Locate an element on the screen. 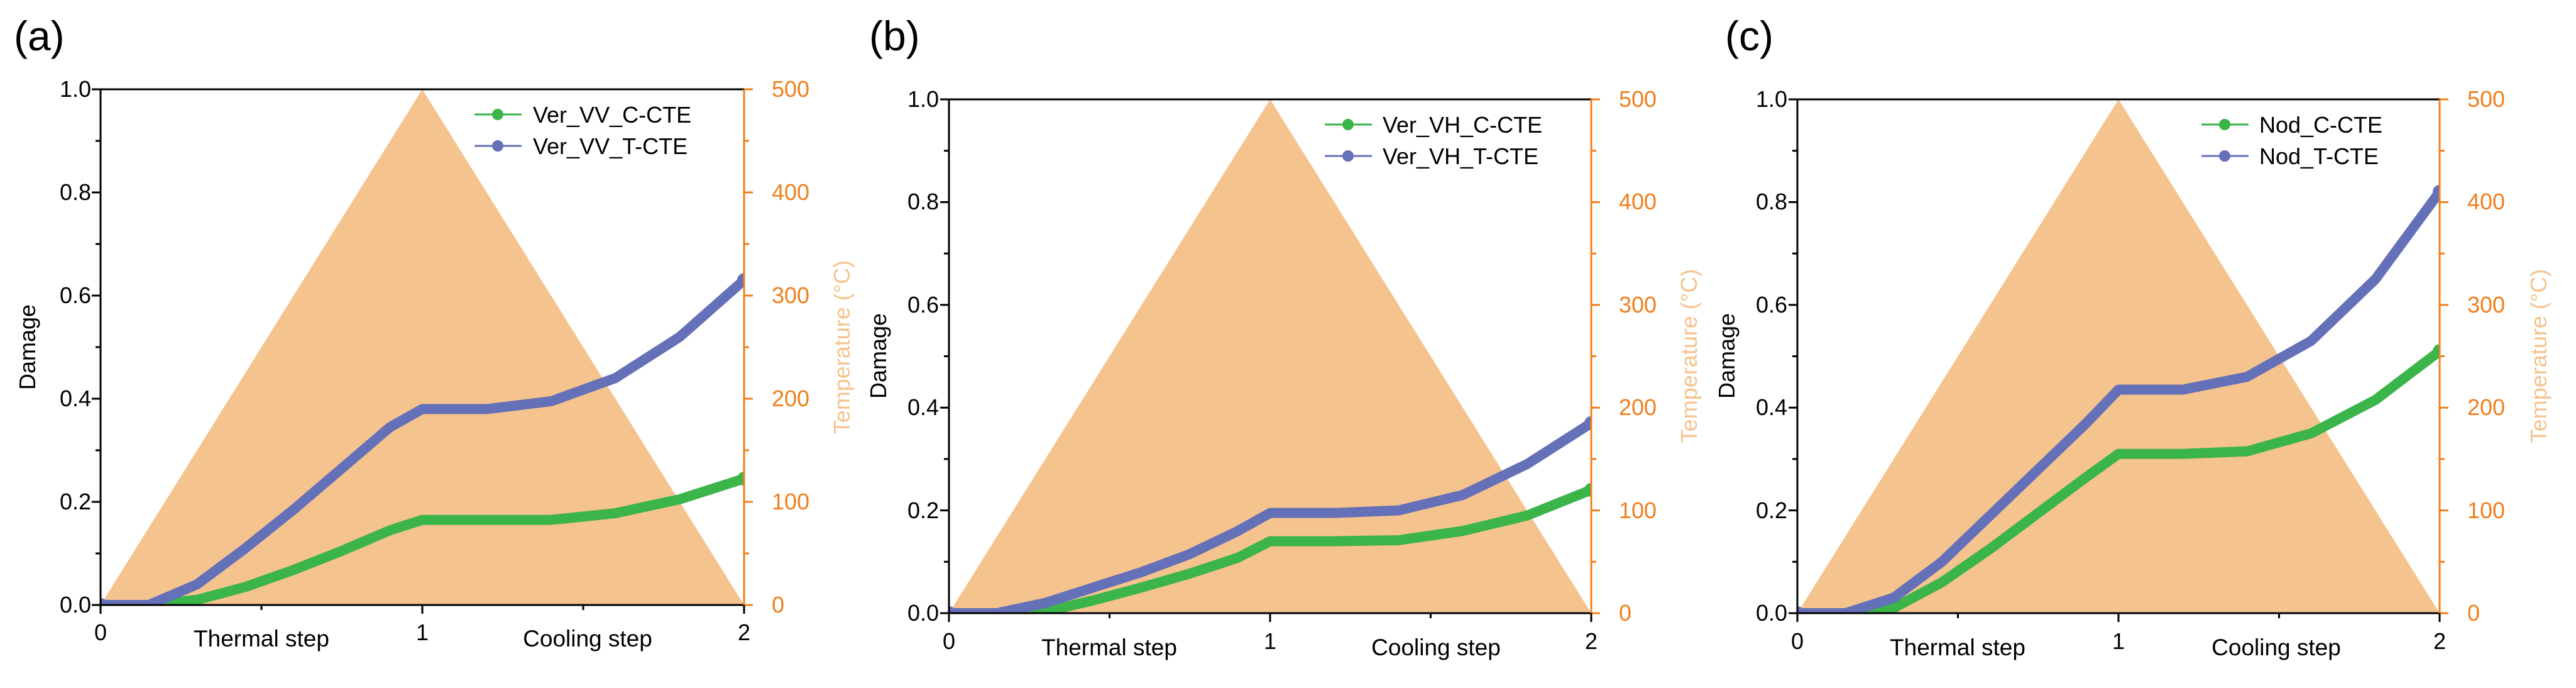 Image resolution: width=2576 pixels, height=688 pixels. panel-a-series-t-cte-point-start is located at coordinates (104, 601).